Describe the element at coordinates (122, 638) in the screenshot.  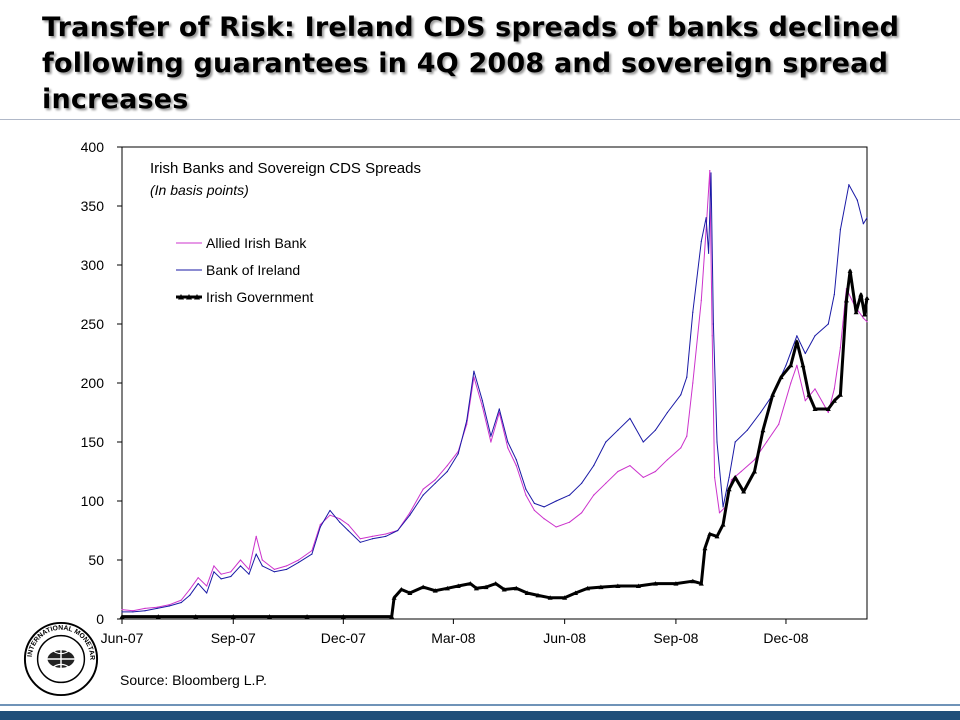
I see `x-tick-label: Jun-07` at that location.